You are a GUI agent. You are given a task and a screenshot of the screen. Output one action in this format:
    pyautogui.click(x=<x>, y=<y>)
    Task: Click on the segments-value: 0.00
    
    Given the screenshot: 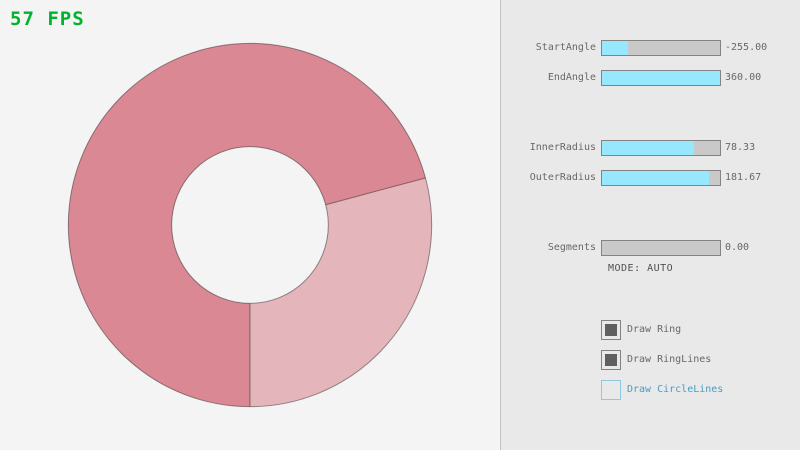 What is the action you would take?
    pyautogui.click(x=737, y=247)
    